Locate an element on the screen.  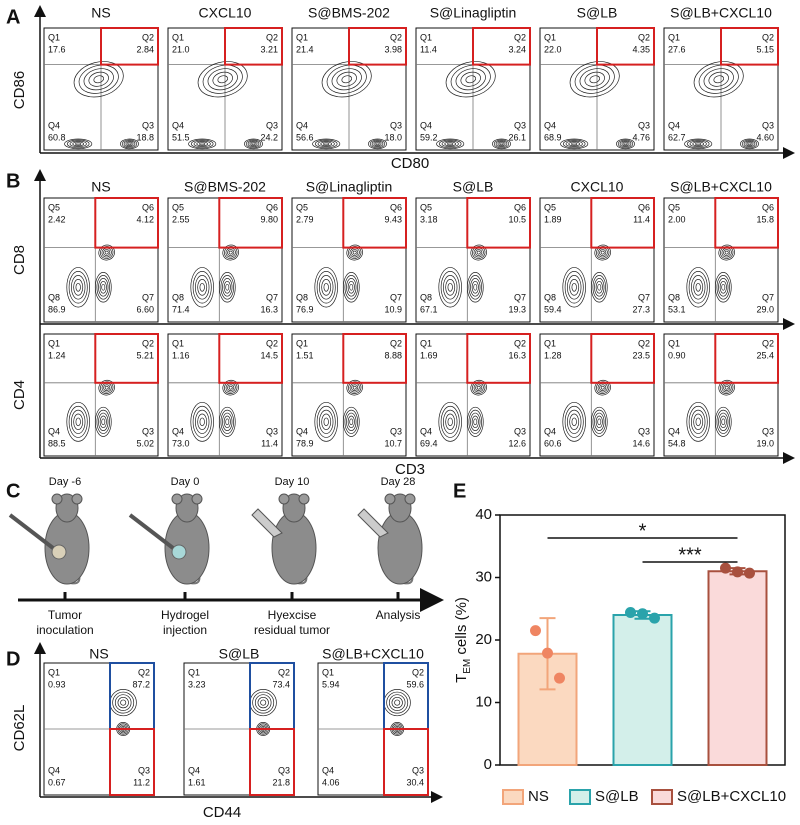
quadrant-value: 87.2 is located at coordinates (141, 684).